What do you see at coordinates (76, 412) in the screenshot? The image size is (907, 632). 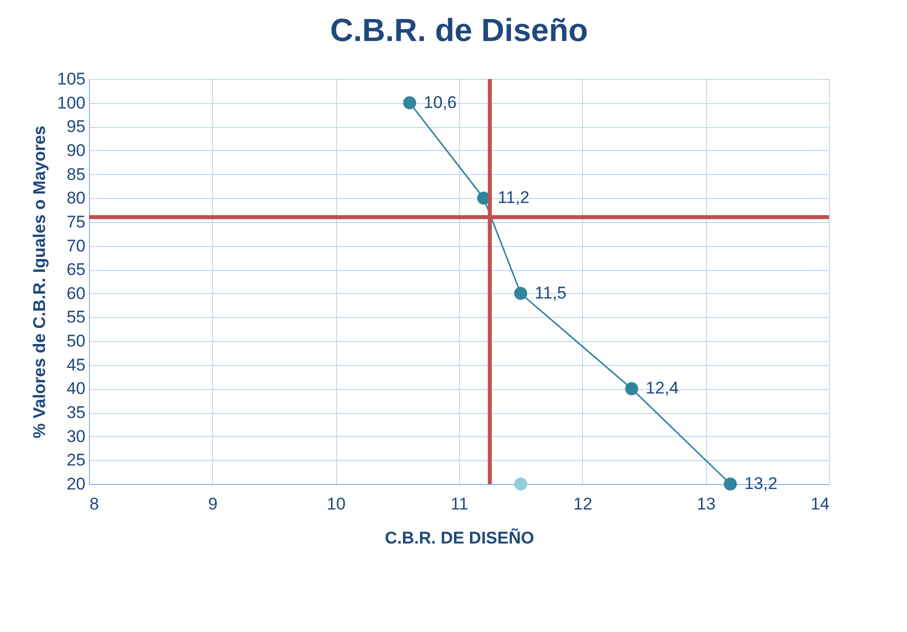 I see `y-tick-label: 35` at bounding box center [76, 412].